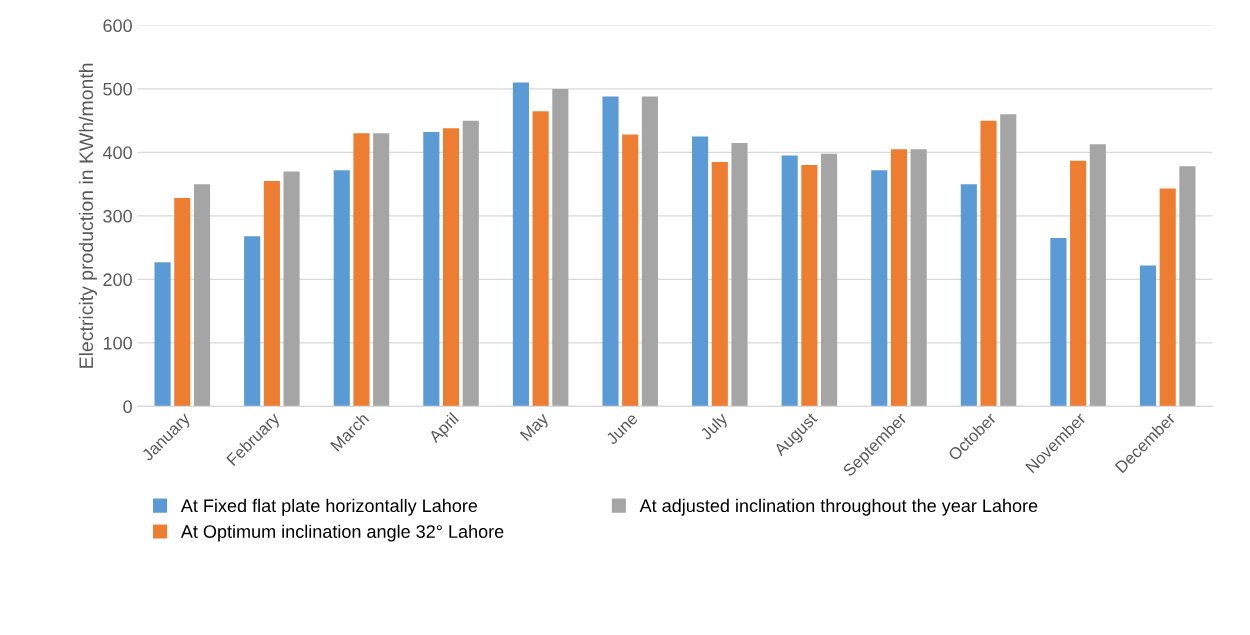 The image size is (1250, 635). Describe the element at coordinates (127, 407) in the screenshot. I see `y-tick-label: 0` at that location.